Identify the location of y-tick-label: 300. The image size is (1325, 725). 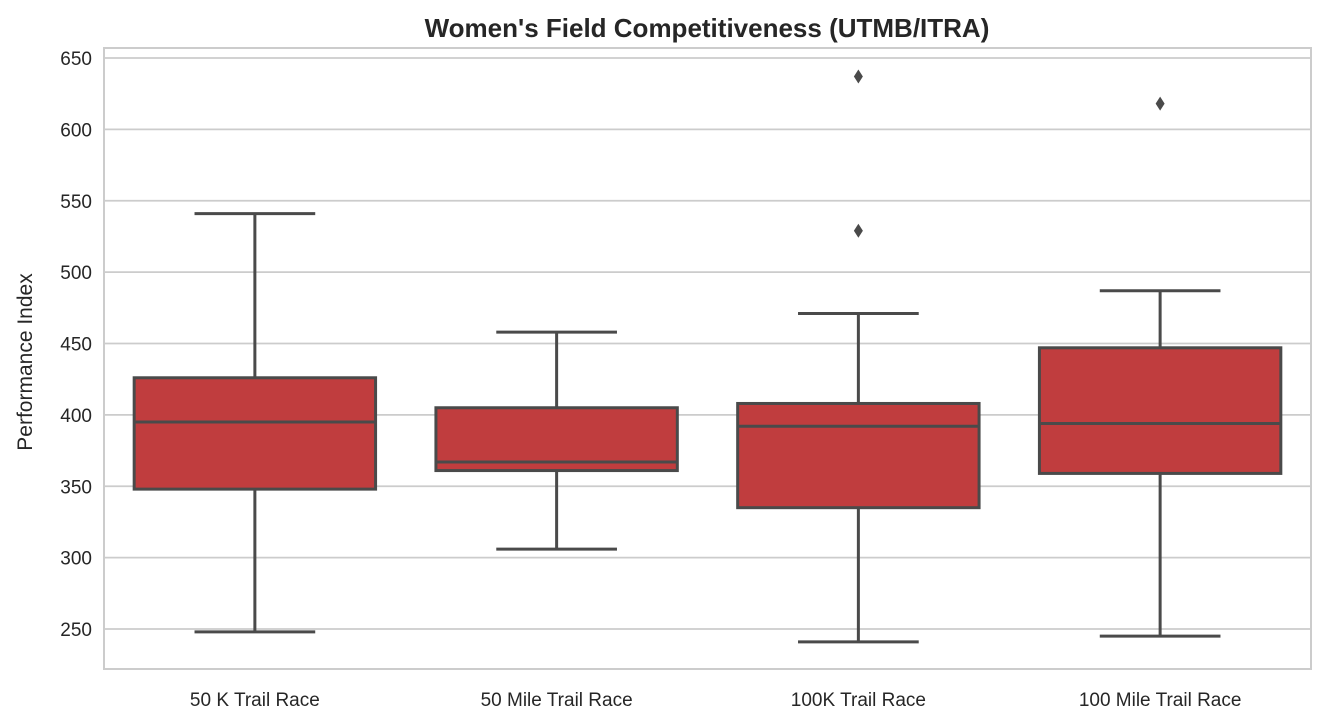
(76, 559).